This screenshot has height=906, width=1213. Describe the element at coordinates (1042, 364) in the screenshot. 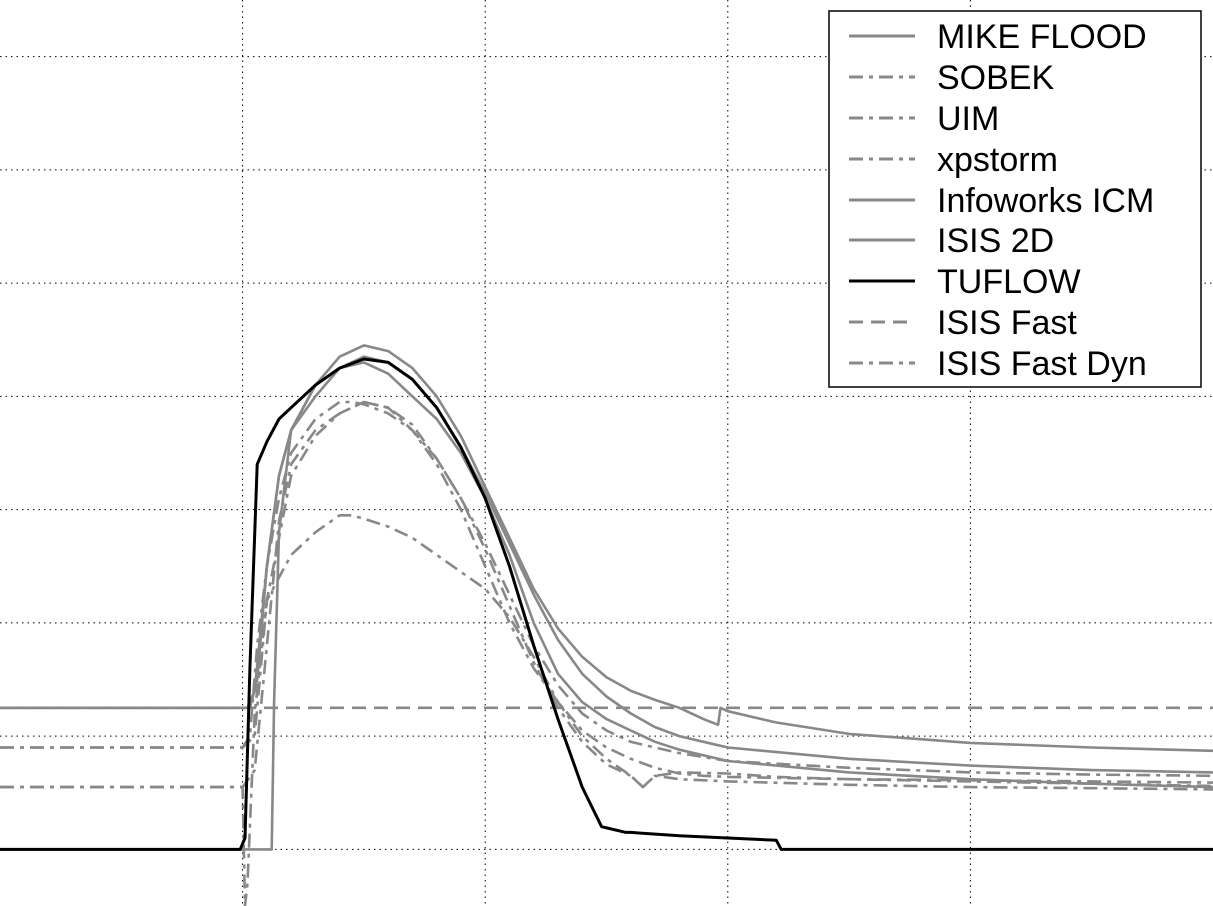

I see `legend-label-isis-fast-dyn: ISIS Fast Dyn` at that location.